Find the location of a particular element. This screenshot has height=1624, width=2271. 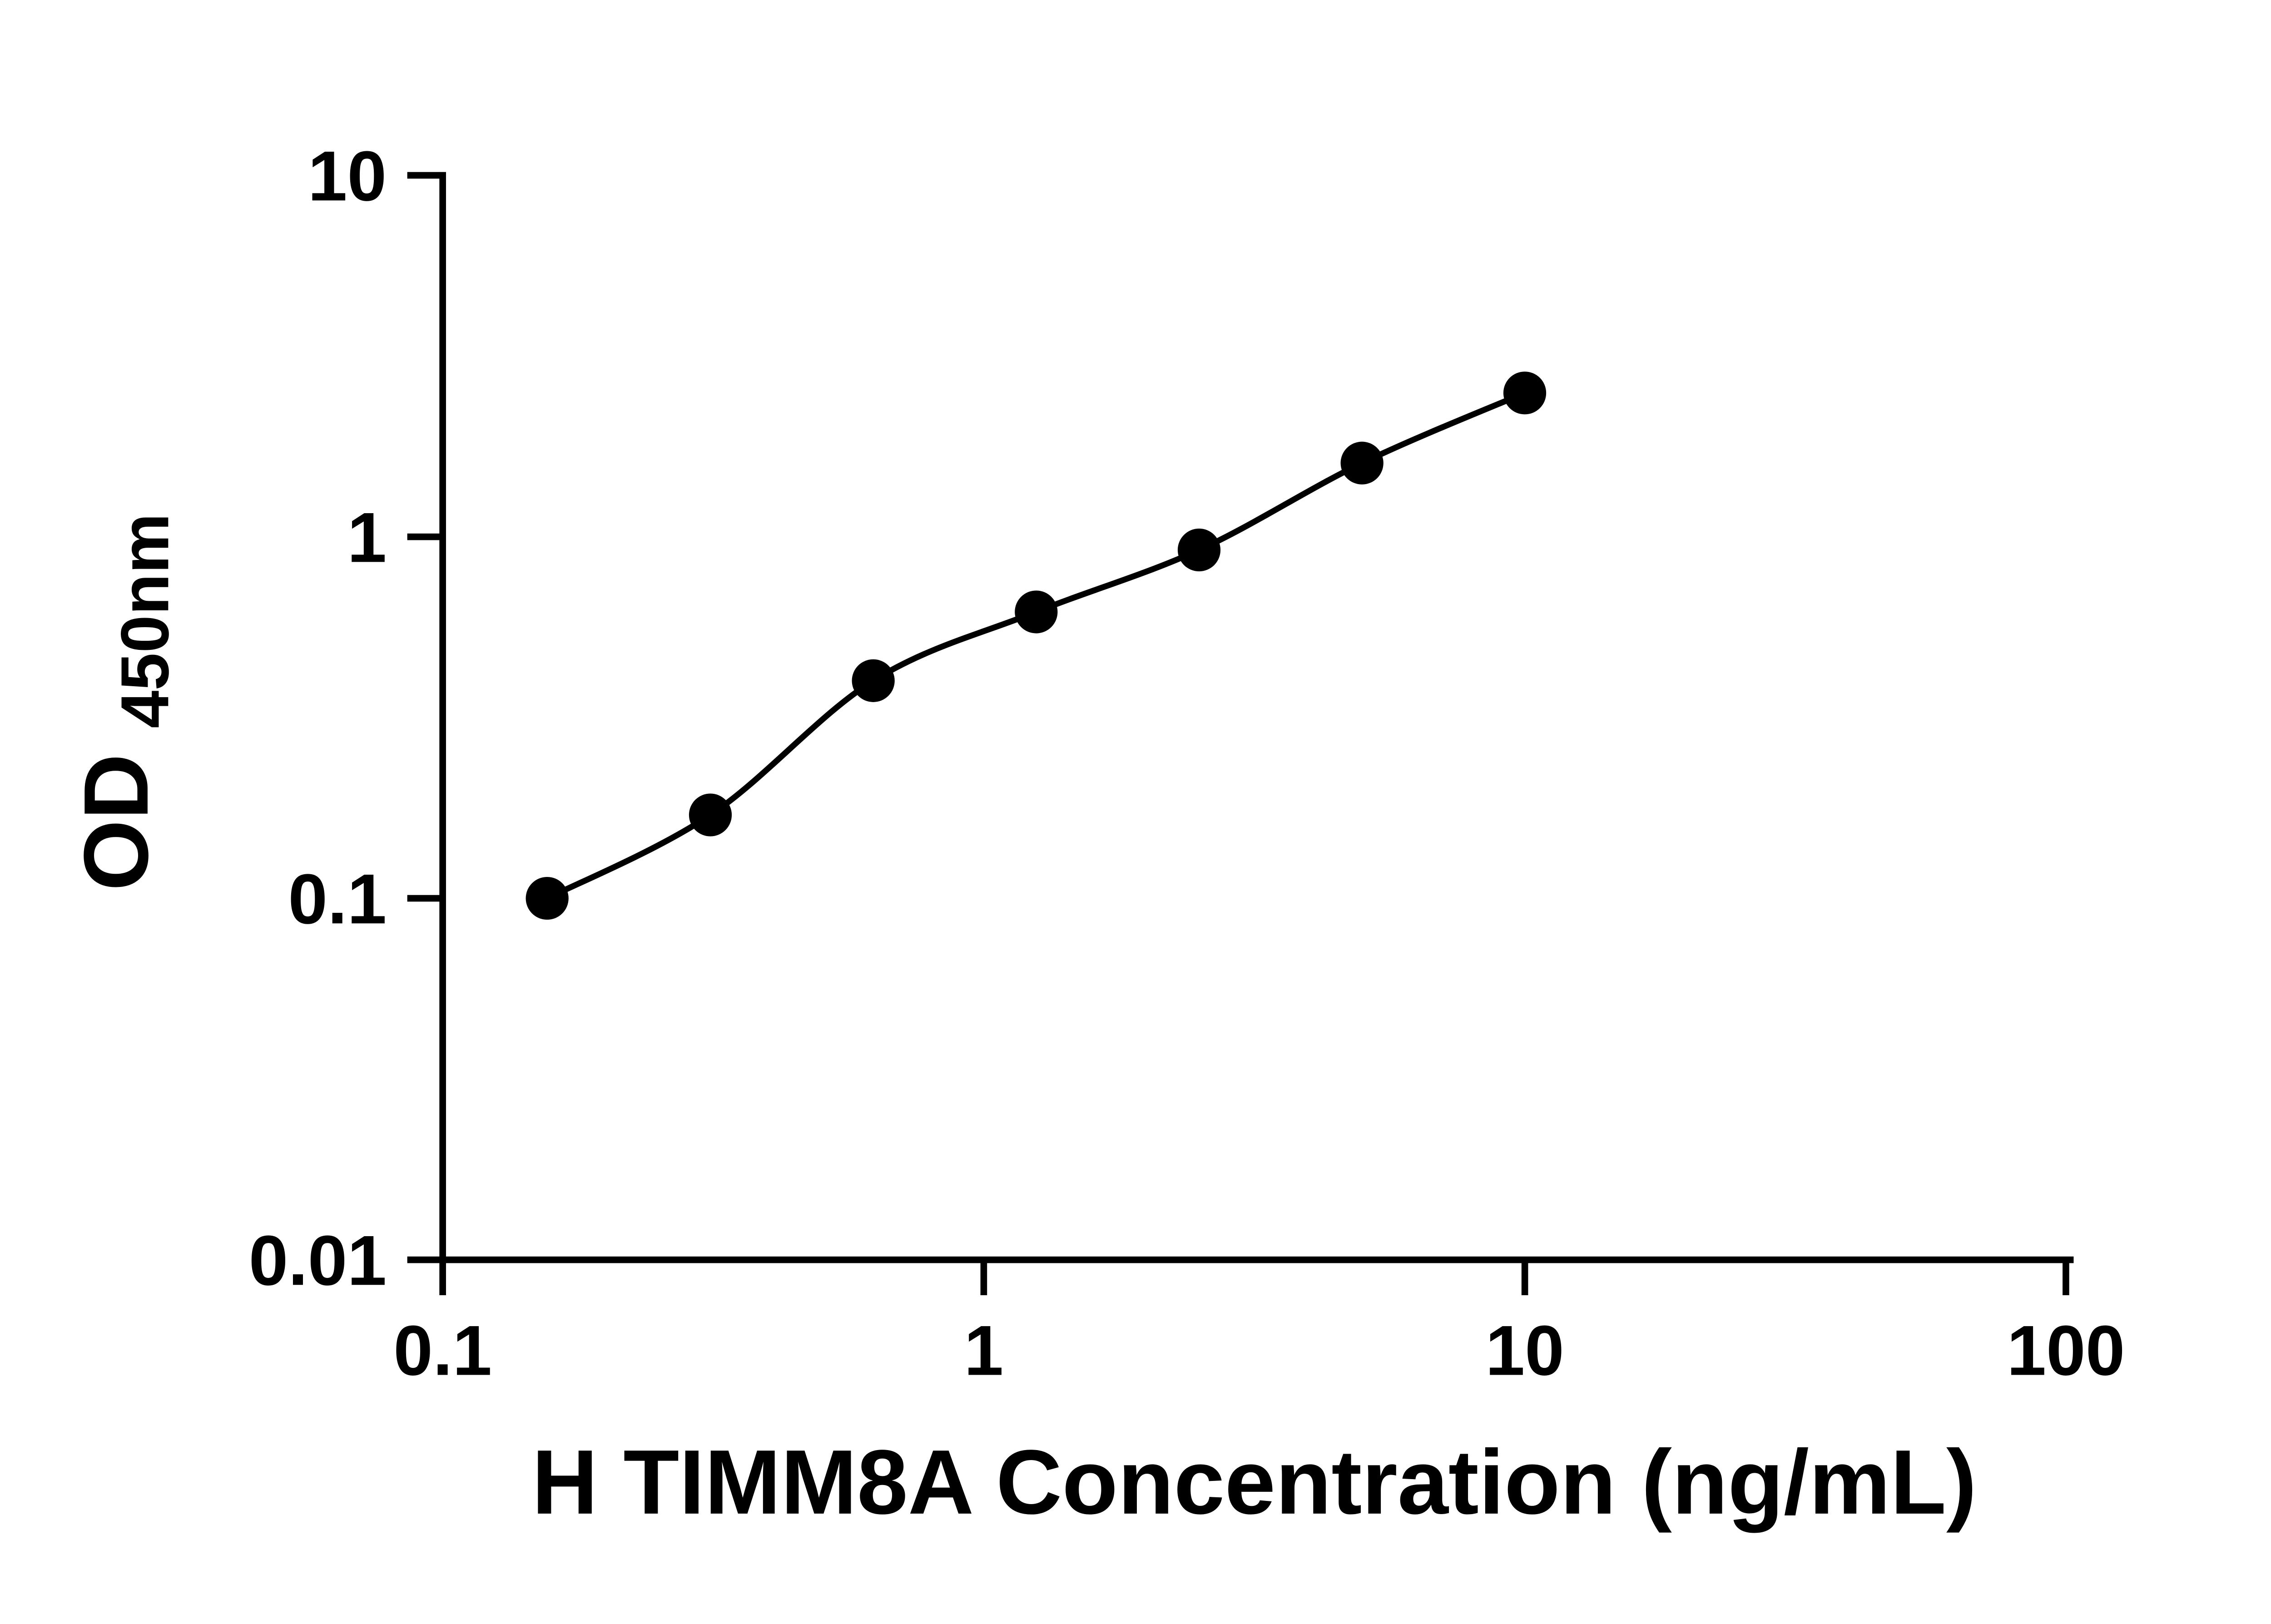

y-axis-title-main: OD is located at coordinates (116, 822).